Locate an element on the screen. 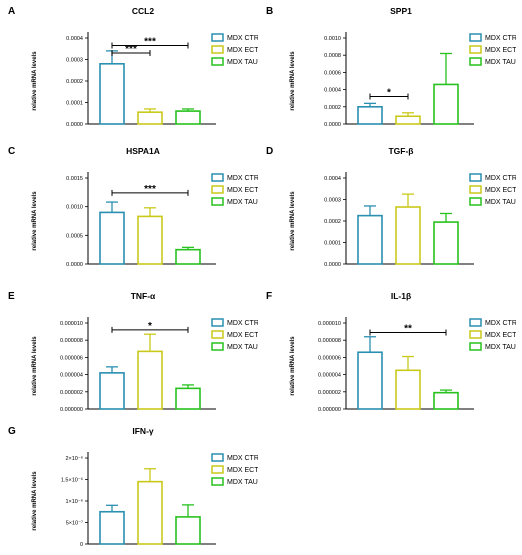 The image size is (522, 555). y-tick-label: 1.5×10⁻⁶ is located at coordinates (72, 480).